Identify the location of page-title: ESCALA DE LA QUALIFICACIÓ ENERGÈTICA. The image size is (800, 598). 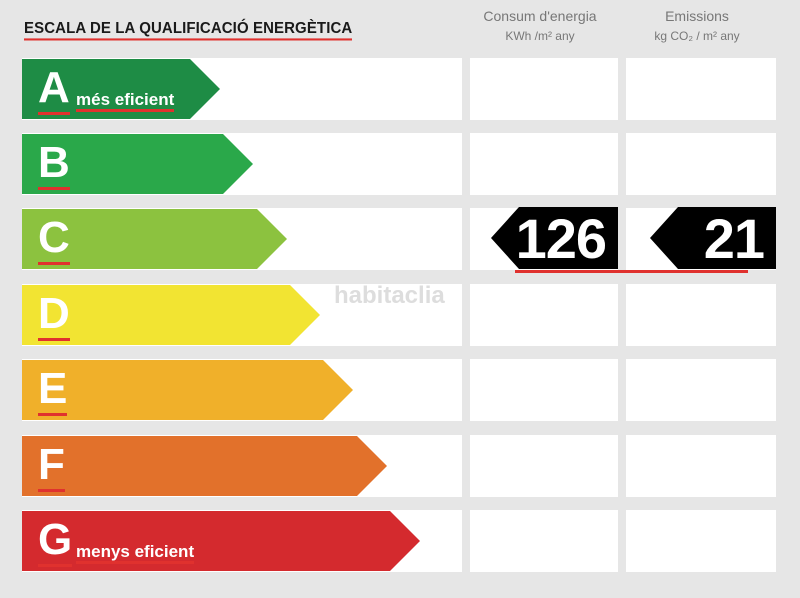
(188, 30).